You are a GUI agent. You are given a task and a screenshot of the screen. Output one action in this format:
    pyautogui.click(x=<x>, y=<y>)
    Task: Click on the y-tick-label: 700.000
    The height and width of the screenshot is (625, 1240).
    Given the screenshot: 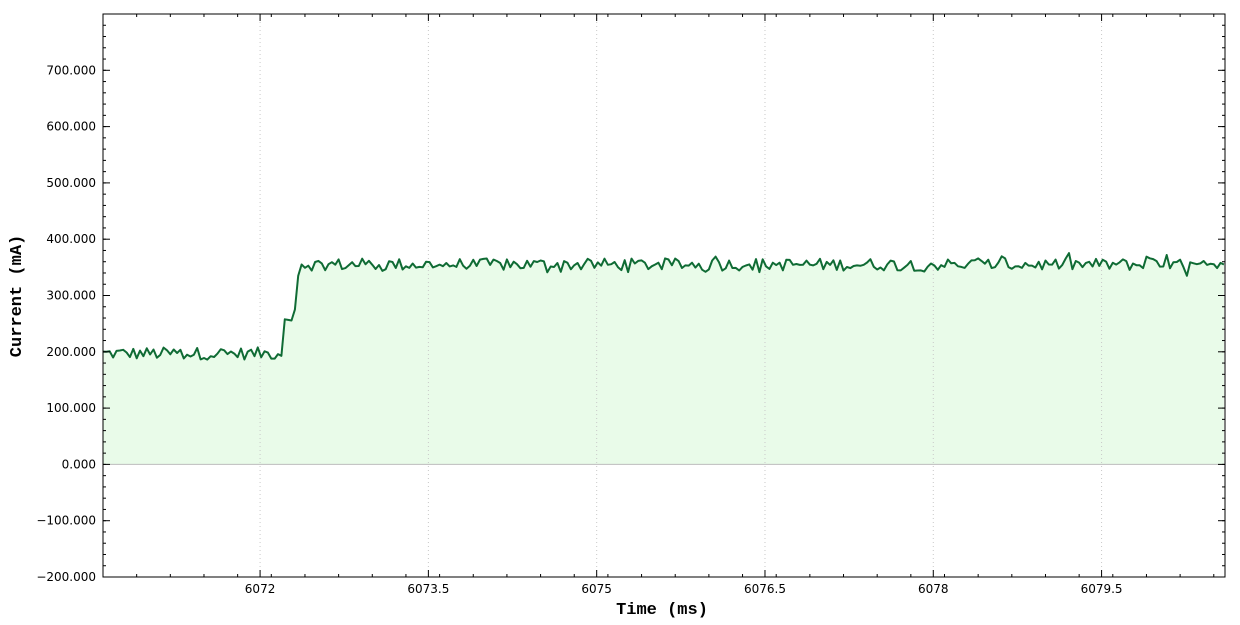 What is the action you would take?
    pyautogui.click(x=71, y=70)
    